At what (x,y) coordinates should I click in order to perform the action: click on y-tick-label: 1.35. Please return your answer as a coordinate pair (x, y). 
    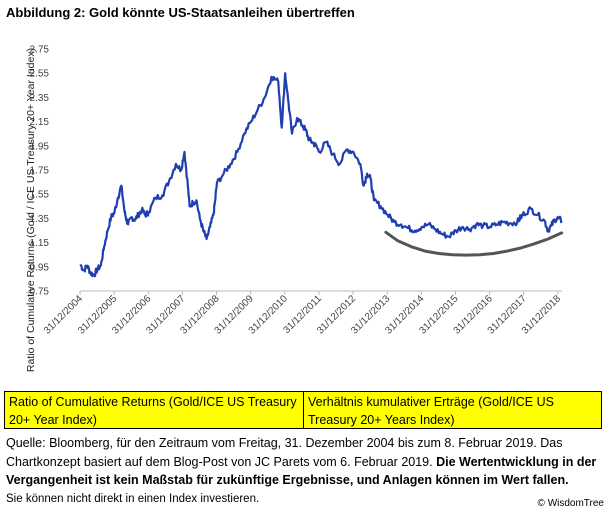
    Looking at the image, I should click on (40, 219).